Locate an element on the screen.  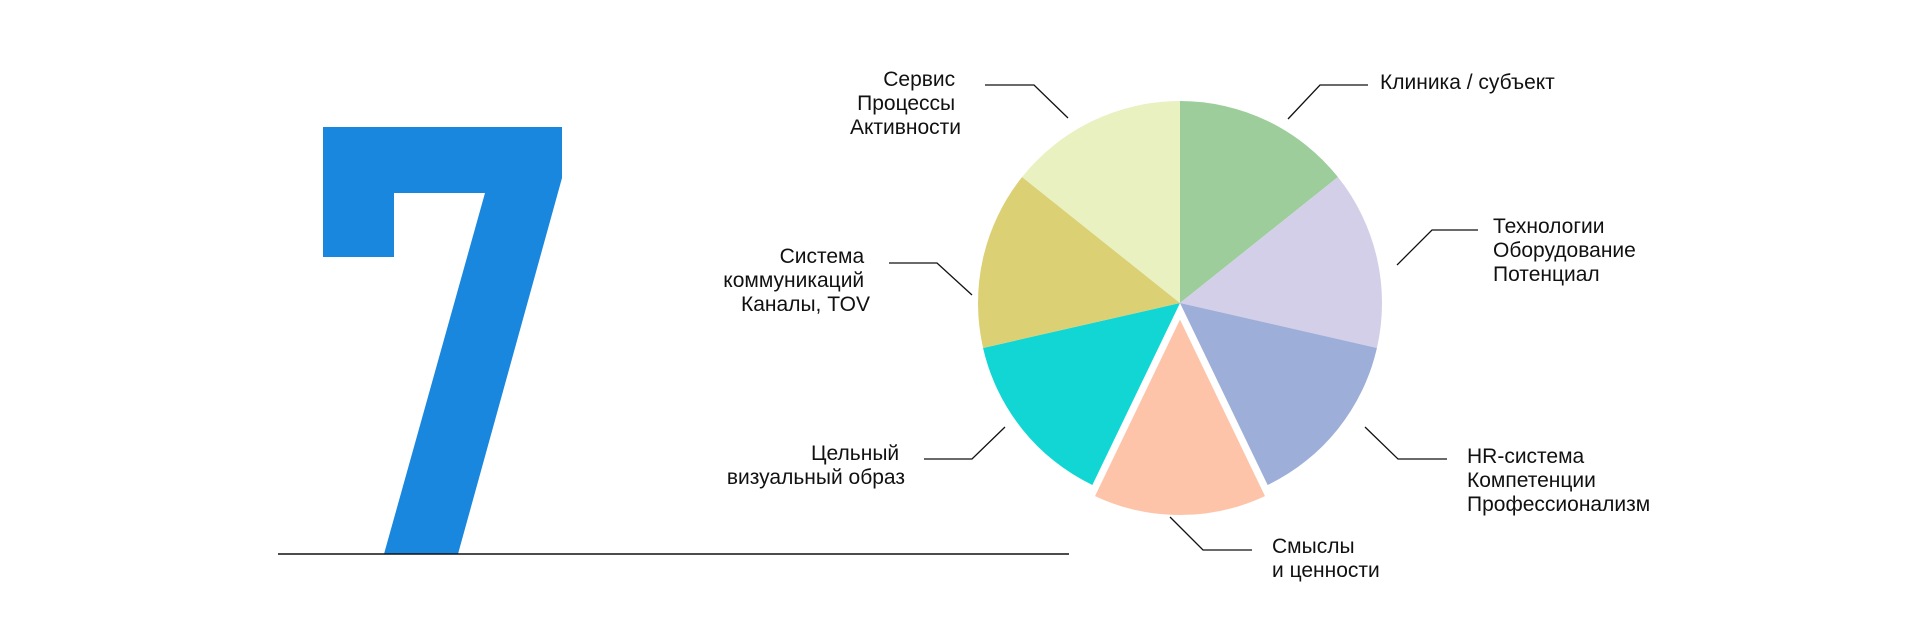
slice-label-line: Компетенции is located at coordinates (1531, 480).